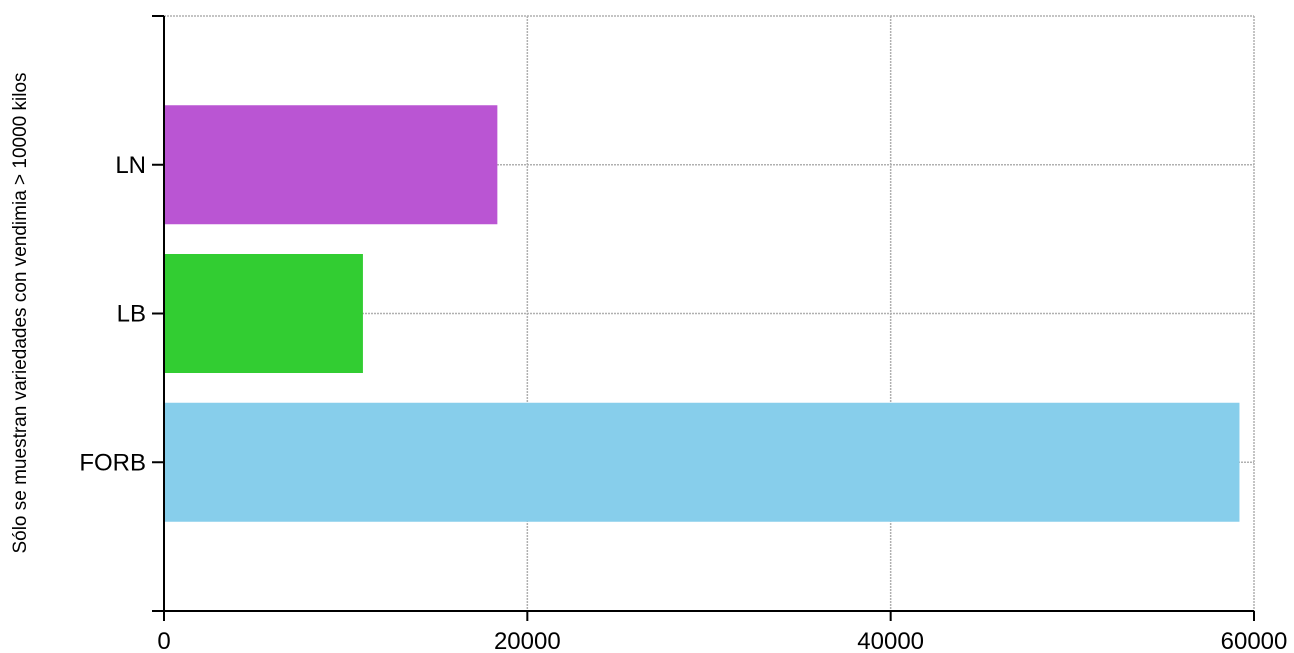 The height and width of the screenshot is (653, 1294). I want to click on y-tick-label: LN, so click(130, 165).